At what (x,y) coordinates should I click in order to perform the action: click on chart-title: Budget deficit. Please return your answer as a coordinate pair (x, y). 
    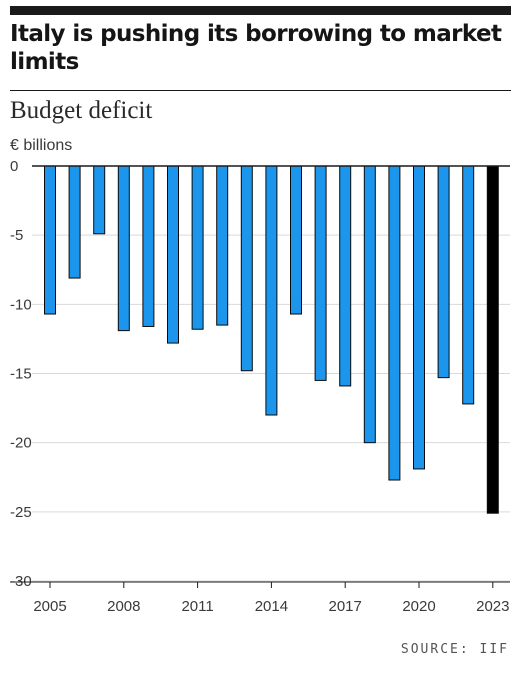
    Looking at the image, I should click on (81, 110).